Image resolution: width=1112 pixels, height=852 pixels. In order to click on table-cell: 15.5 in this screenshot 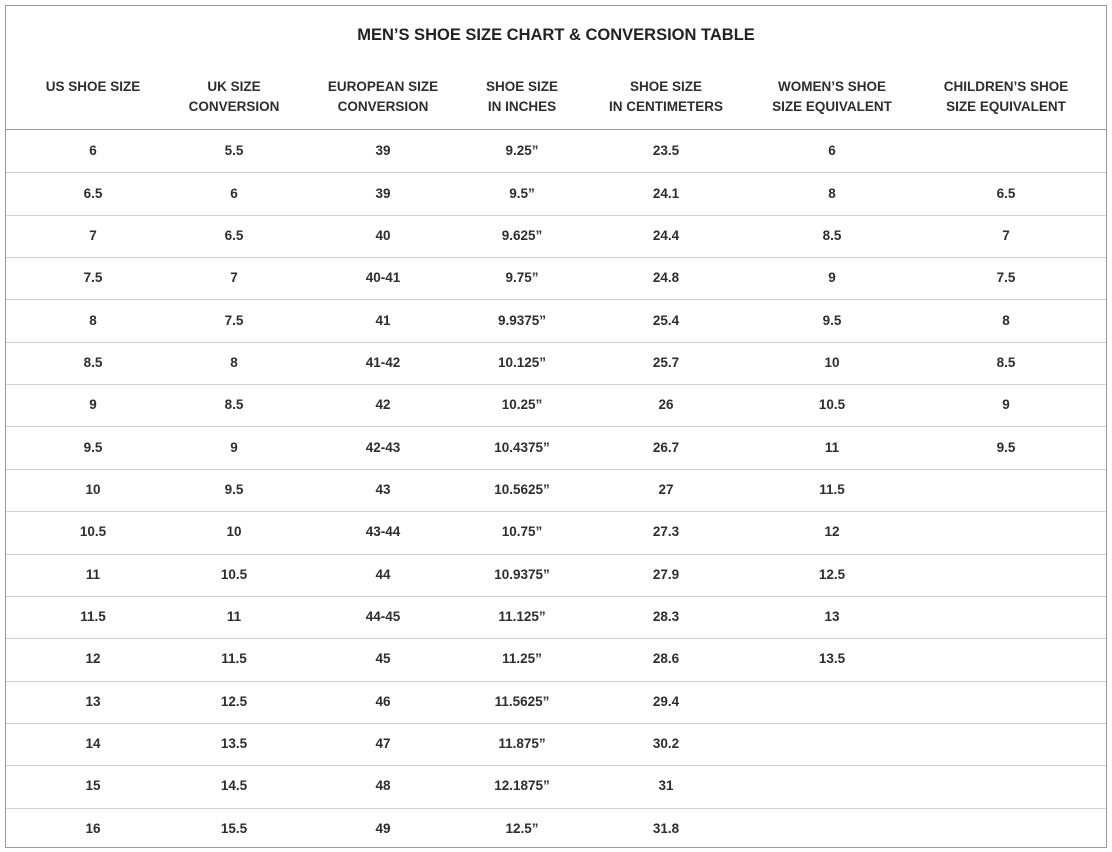, I will do `click(234, 828)`.